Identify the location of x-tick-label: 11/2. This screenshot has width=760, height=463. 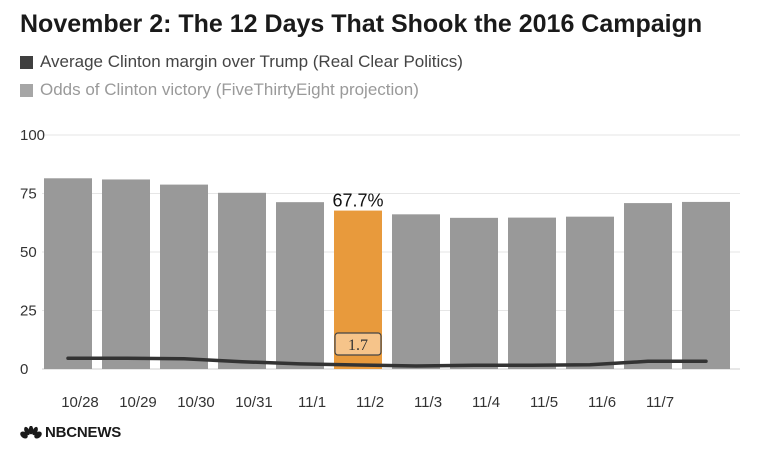
(370, 402).